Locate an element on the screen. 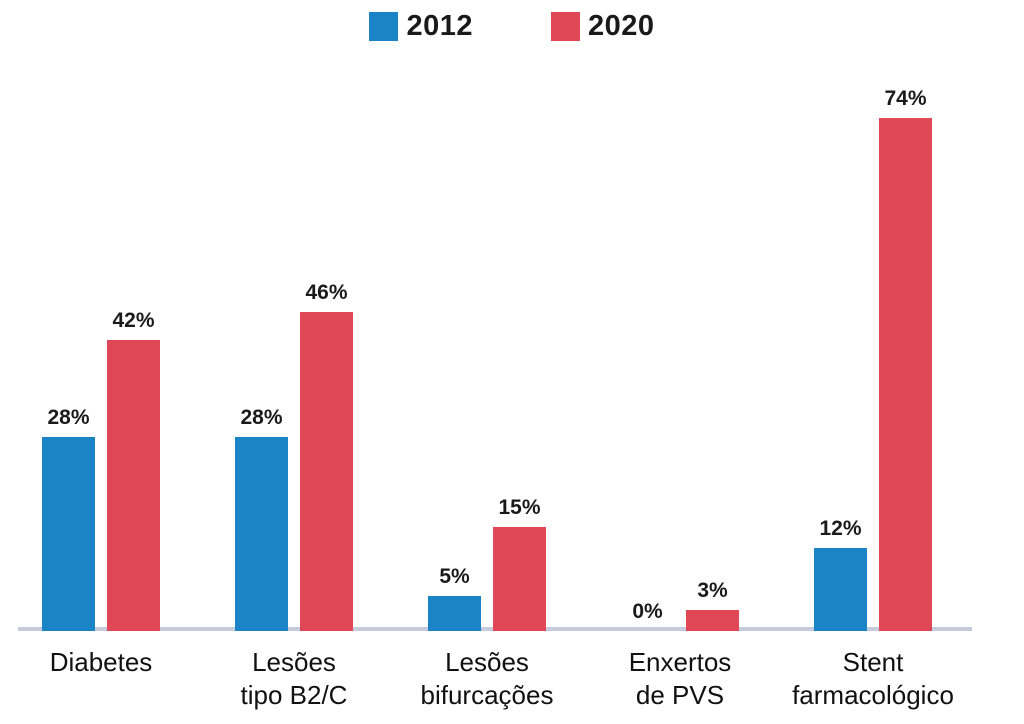  x-axis-label-cell: Lesões tipo B2/C is located at coordinates (294, 681).